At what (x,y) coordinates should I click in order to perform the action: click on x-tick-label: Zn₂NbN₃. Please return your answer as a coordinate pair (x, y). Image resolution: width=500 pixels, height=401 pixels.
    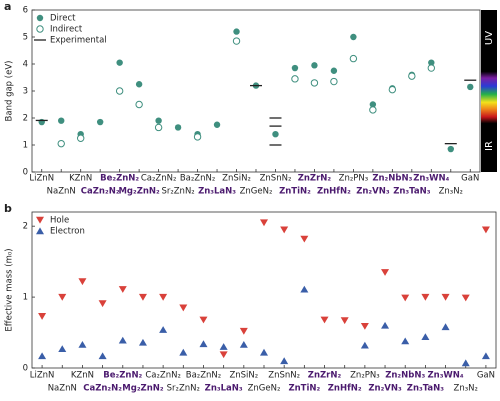
    Looking at the image, I should click on (405, 376).